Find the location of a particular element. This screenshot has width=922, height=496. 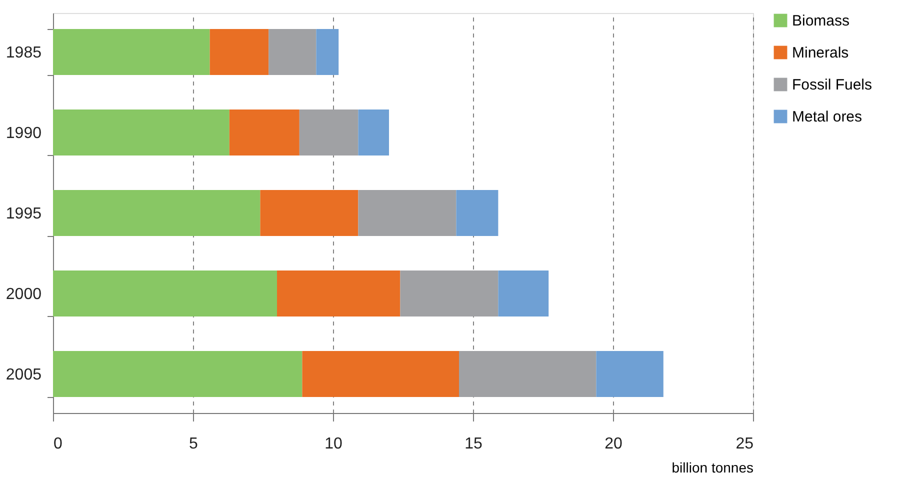

x-tick-label: 25 is located at coordinates (745, 444).